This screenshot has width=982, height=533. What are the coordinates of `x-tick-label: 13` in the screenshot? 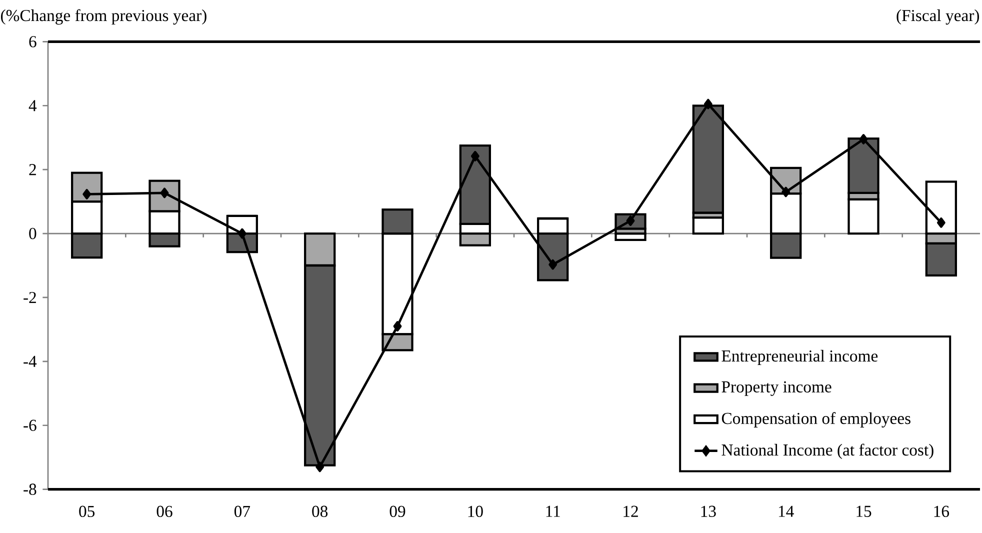 It's located at (708, 511).